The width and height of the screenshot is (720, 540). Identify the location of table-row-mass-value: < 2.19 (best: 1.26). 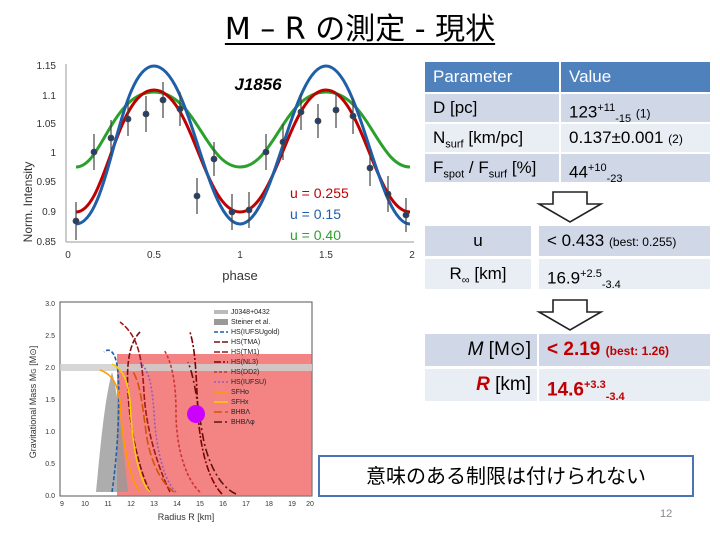
(624, 350).